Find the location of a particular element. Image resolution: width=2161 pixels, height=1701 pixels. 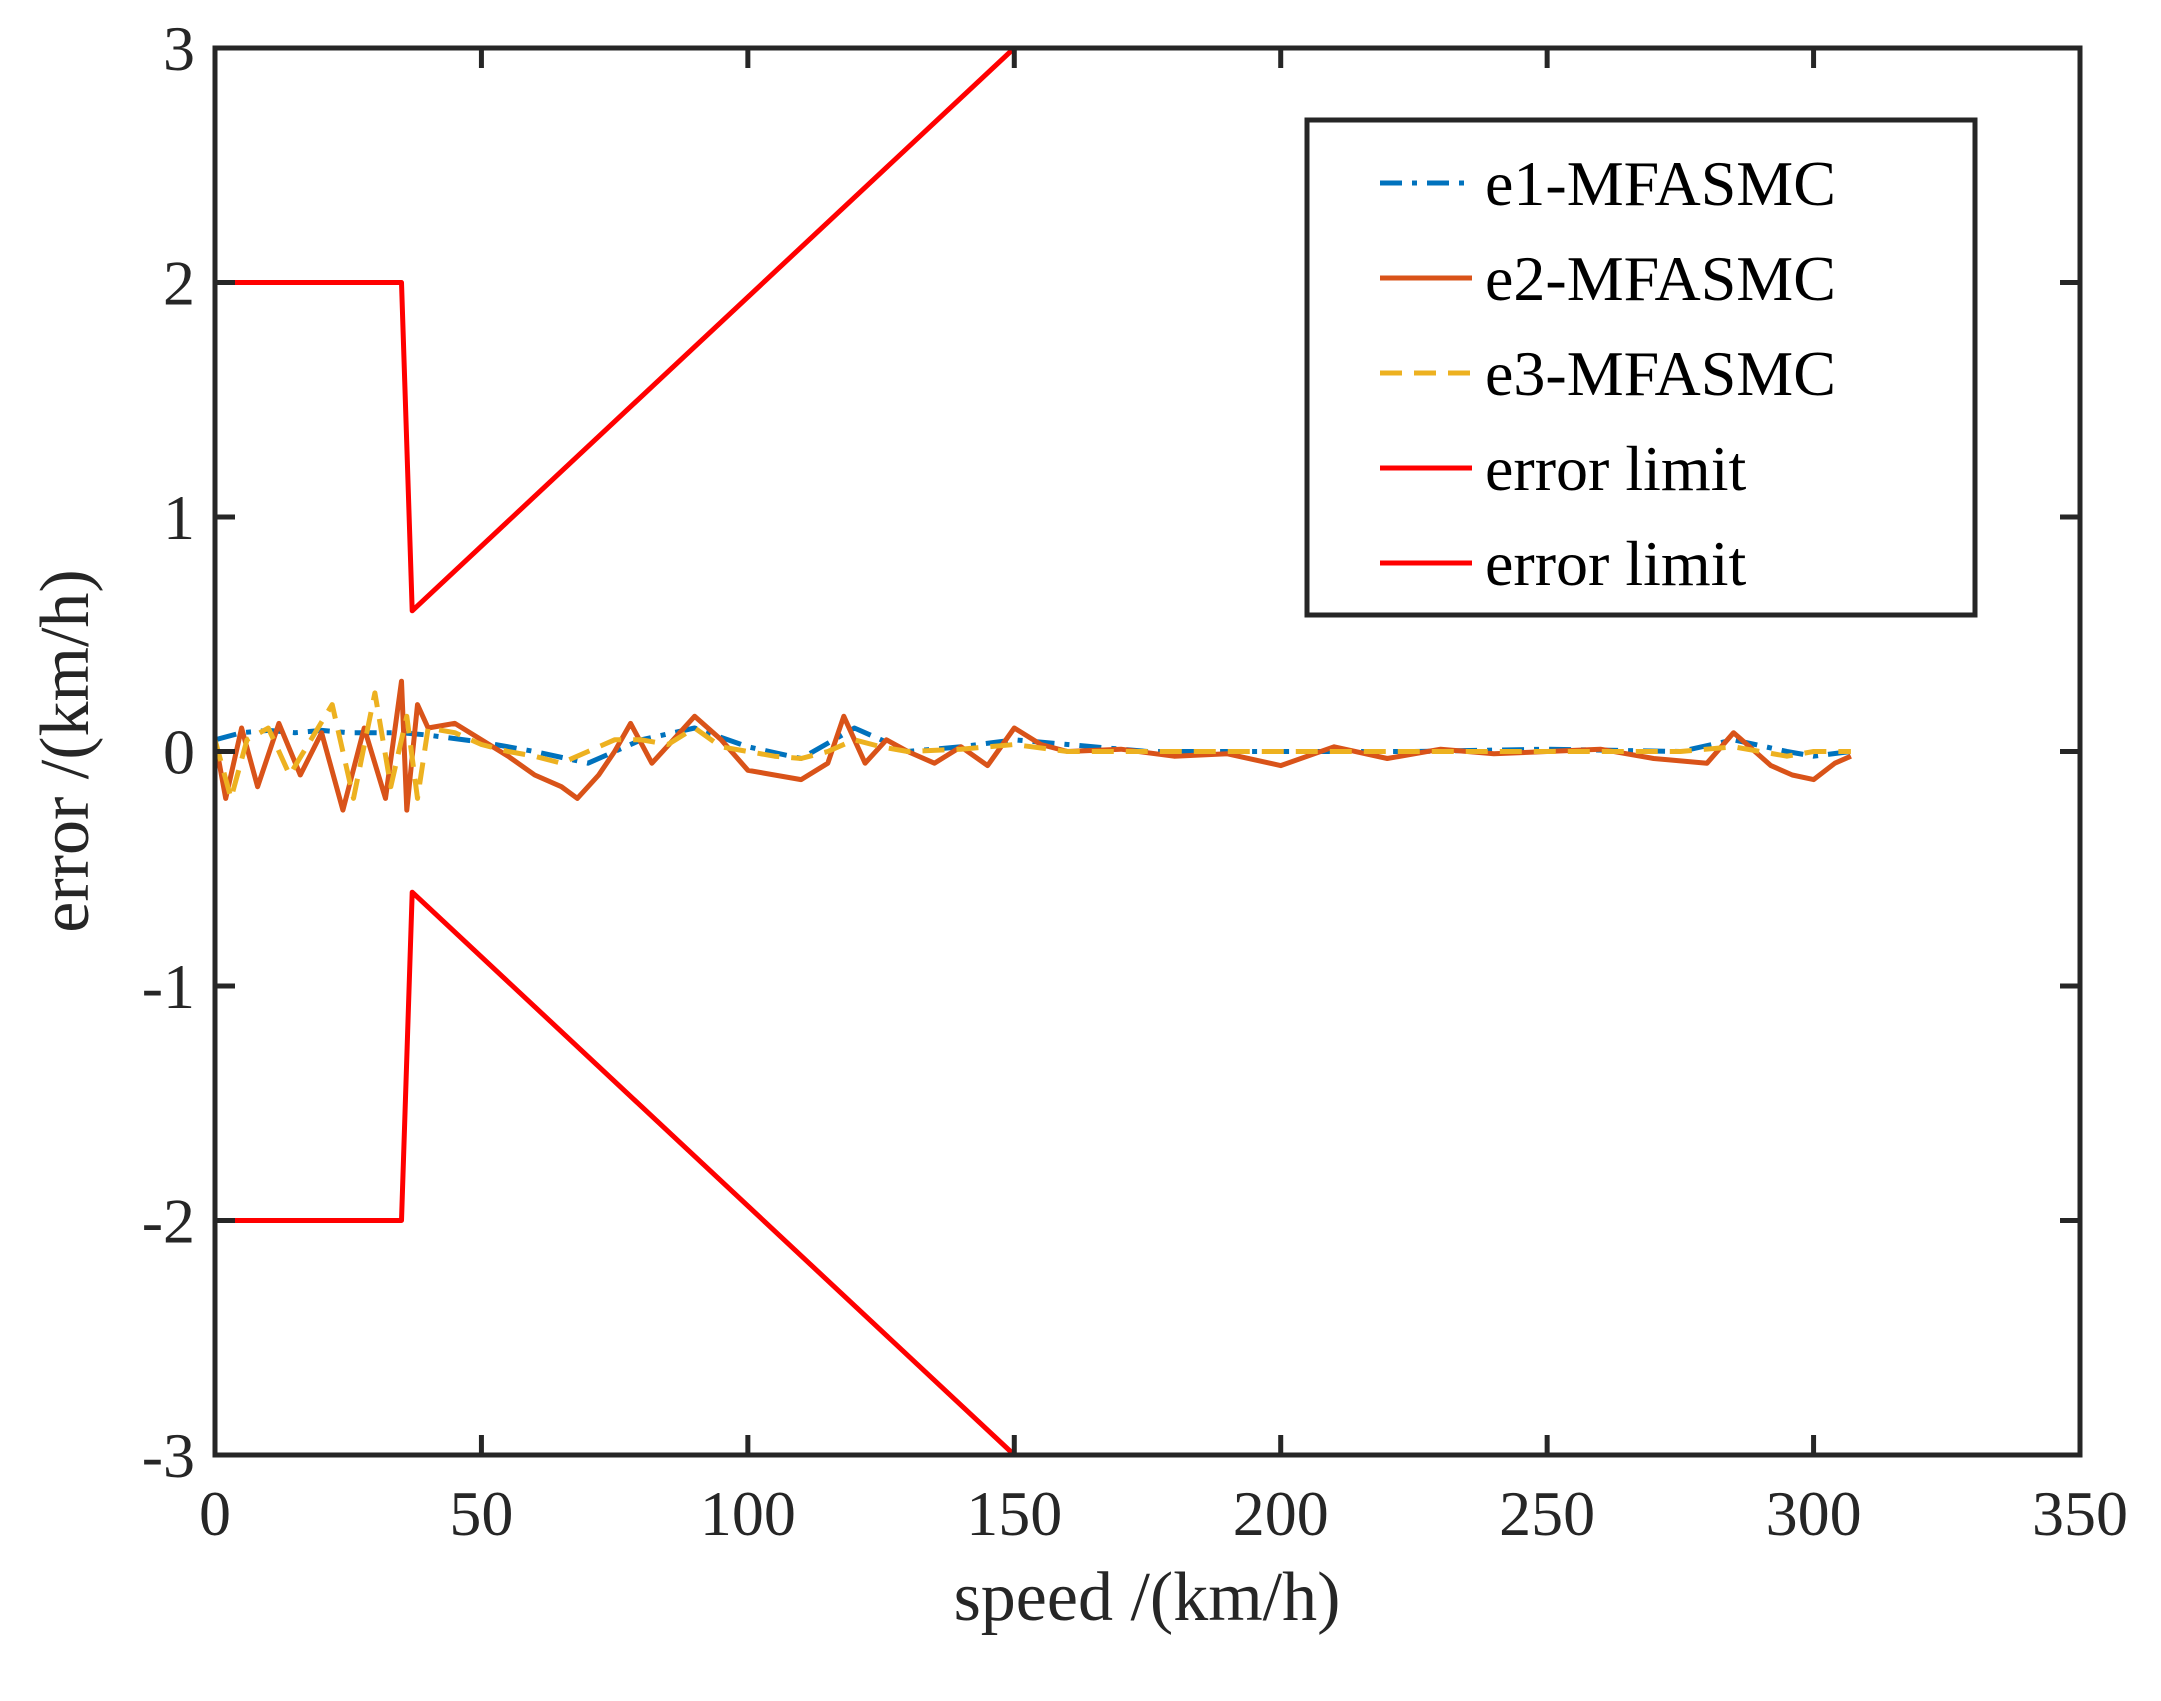

y-tick-label: -1 is located at coordinates (168, 986).